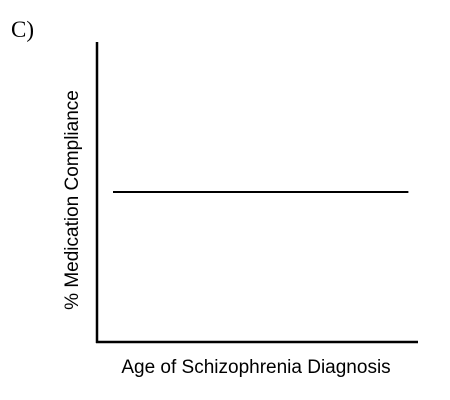 This screenshot has height=400, width=450. Describe the element at coordinates (22, 29) in the screenshot. I see `panel-label: C)` at that location.